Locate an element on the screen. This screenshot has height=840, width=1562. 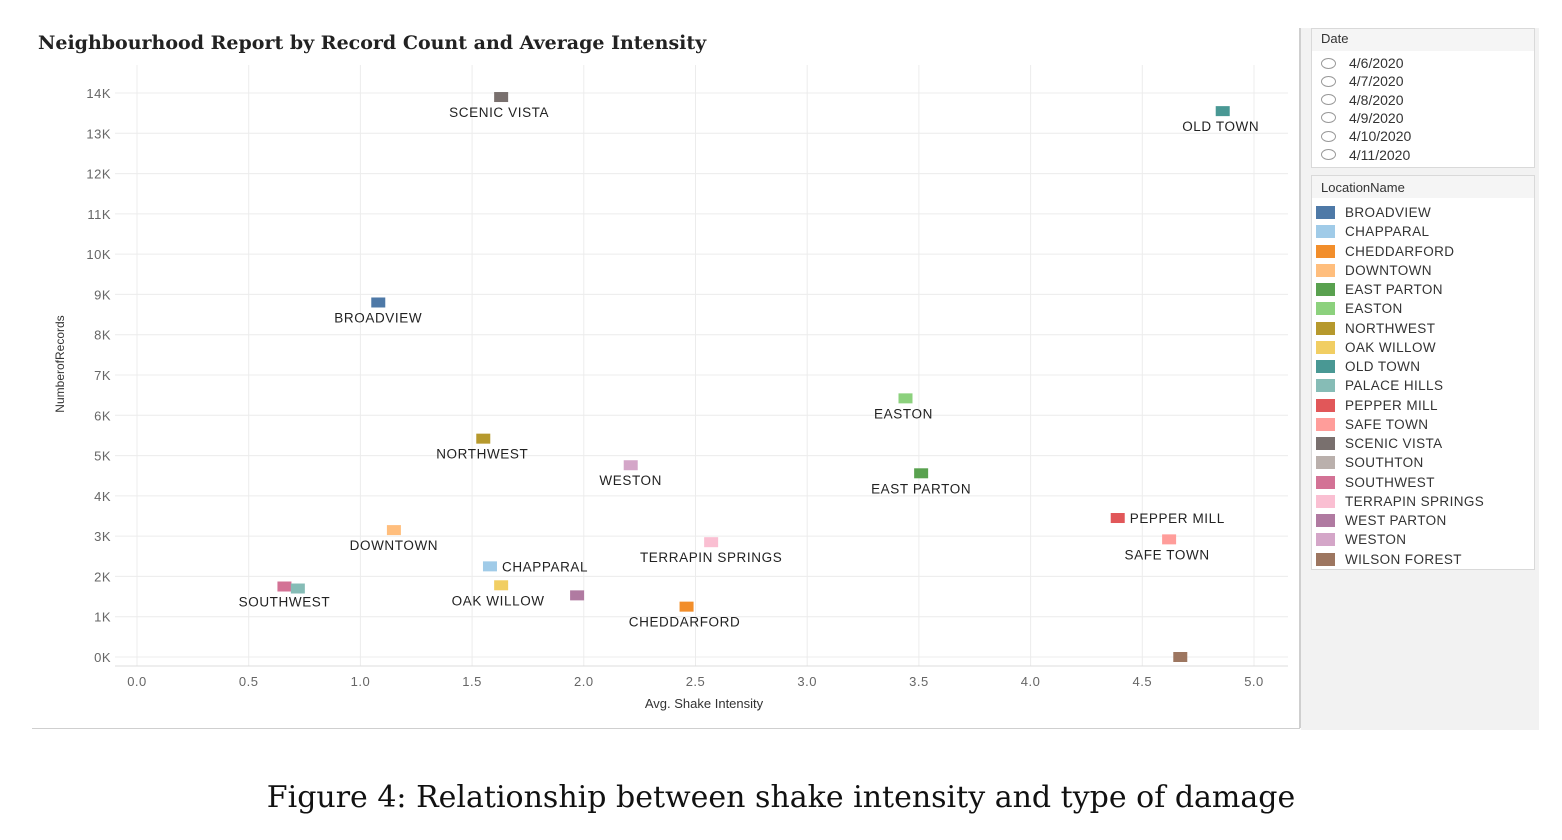
legend-item: PALACE HILLS is located at coordinates (1379, 385).